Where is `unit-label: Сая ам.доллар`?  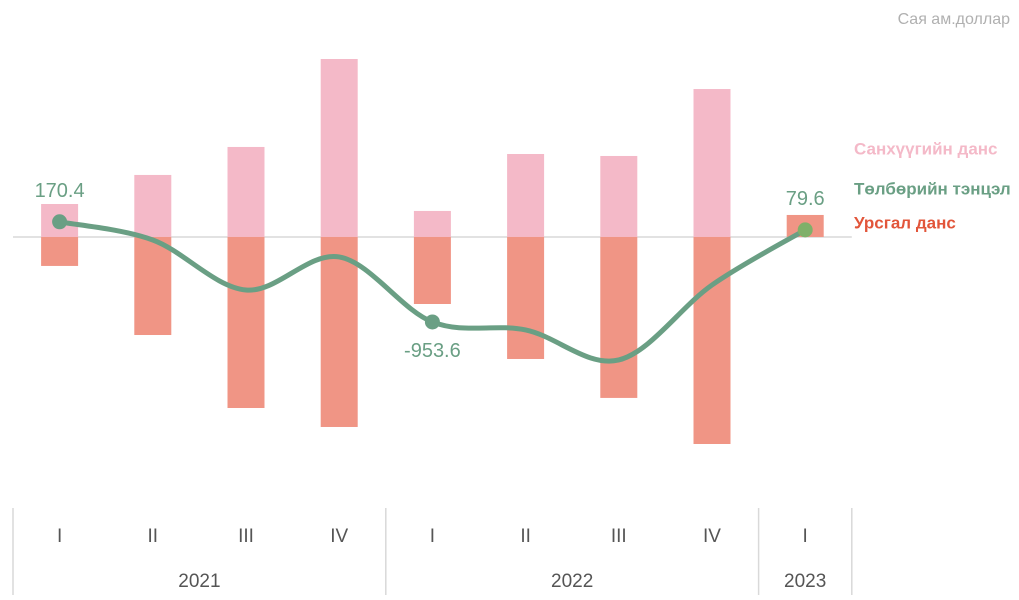
unit-label: Сая ам.доллар is located at coordinates (954, 19).